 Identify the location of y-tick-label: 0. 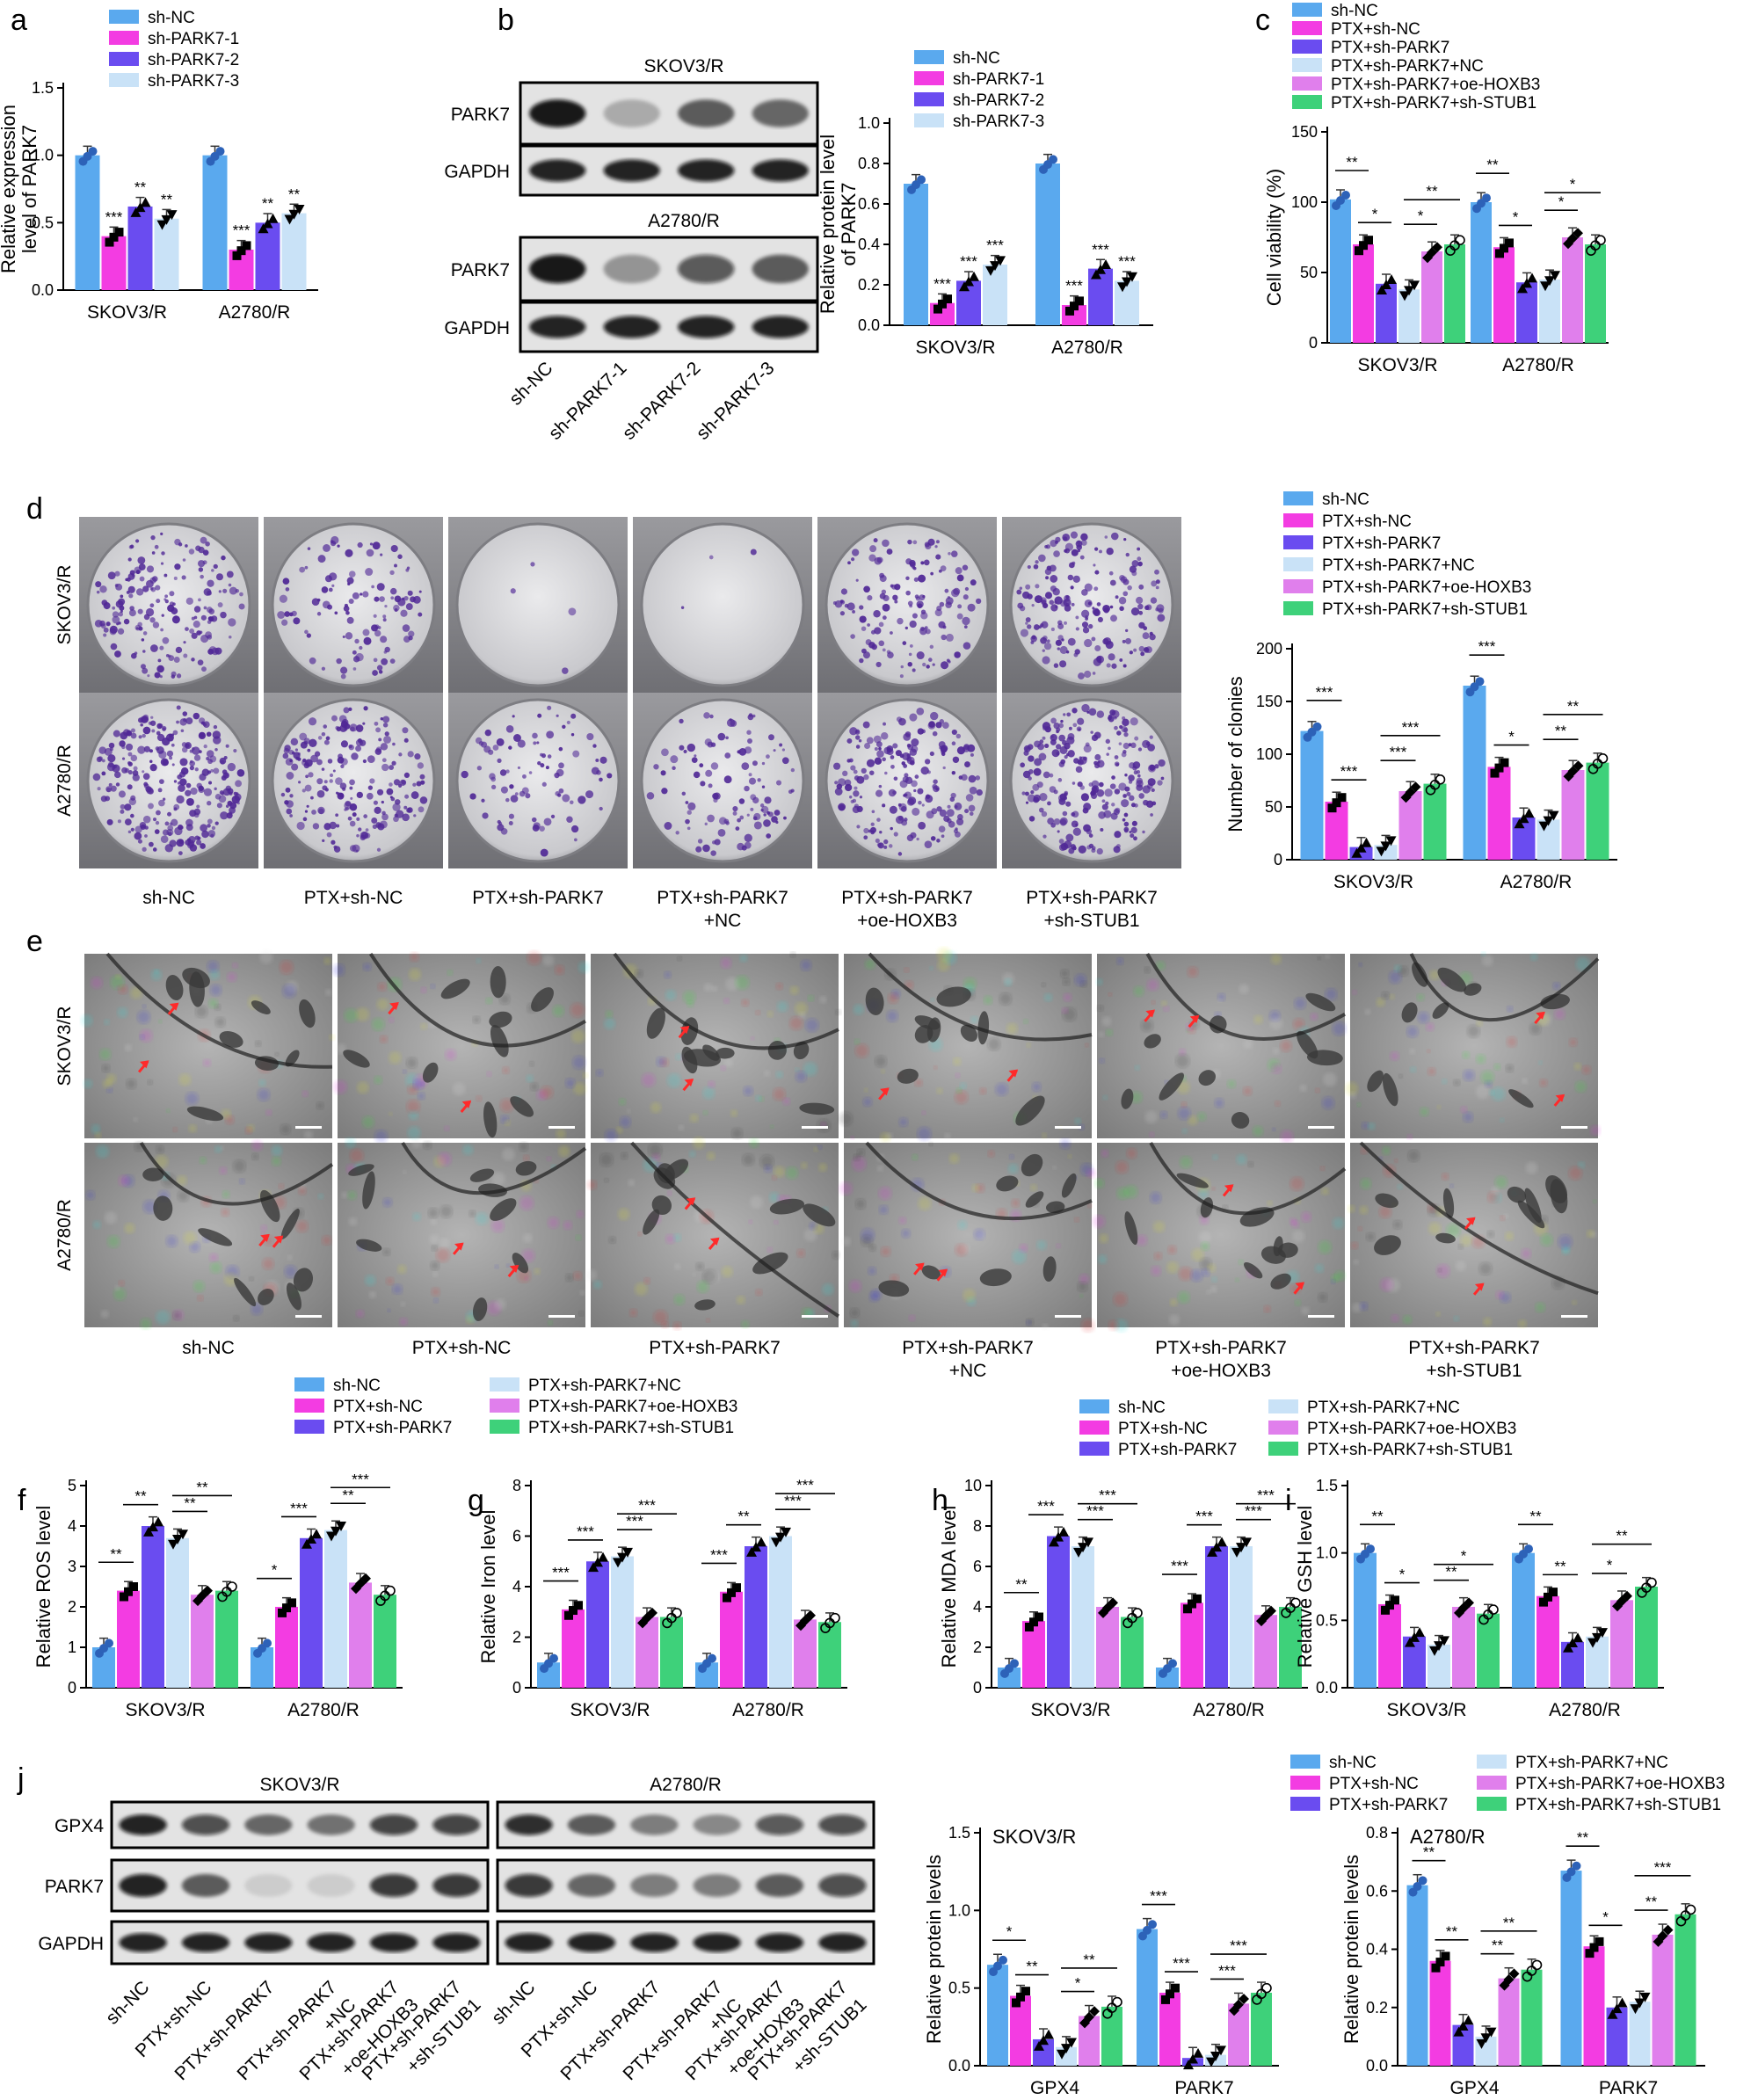
(72, 1688).